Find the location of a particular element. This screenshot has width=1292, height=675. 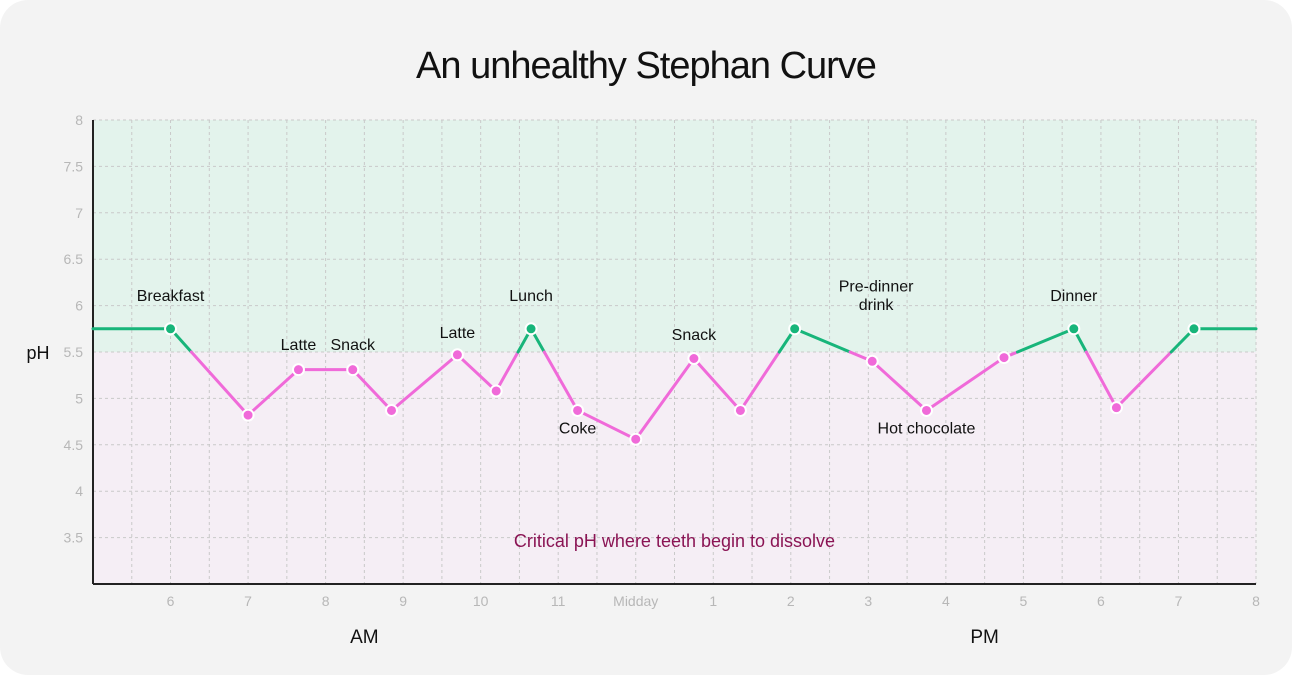

x-tick-label: 11 is located at coordinates (558, 601).